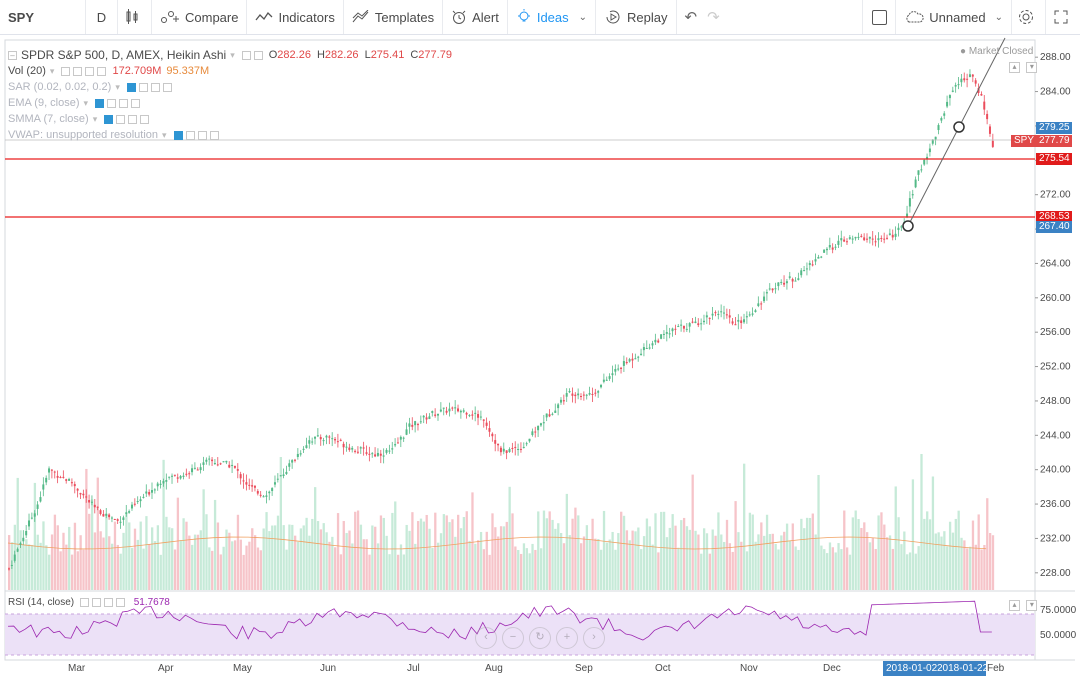  What do you see at coordinates (540, 638) in the screenshot?
I see `reset-icon: ↻` at bounding box center [540, 638].